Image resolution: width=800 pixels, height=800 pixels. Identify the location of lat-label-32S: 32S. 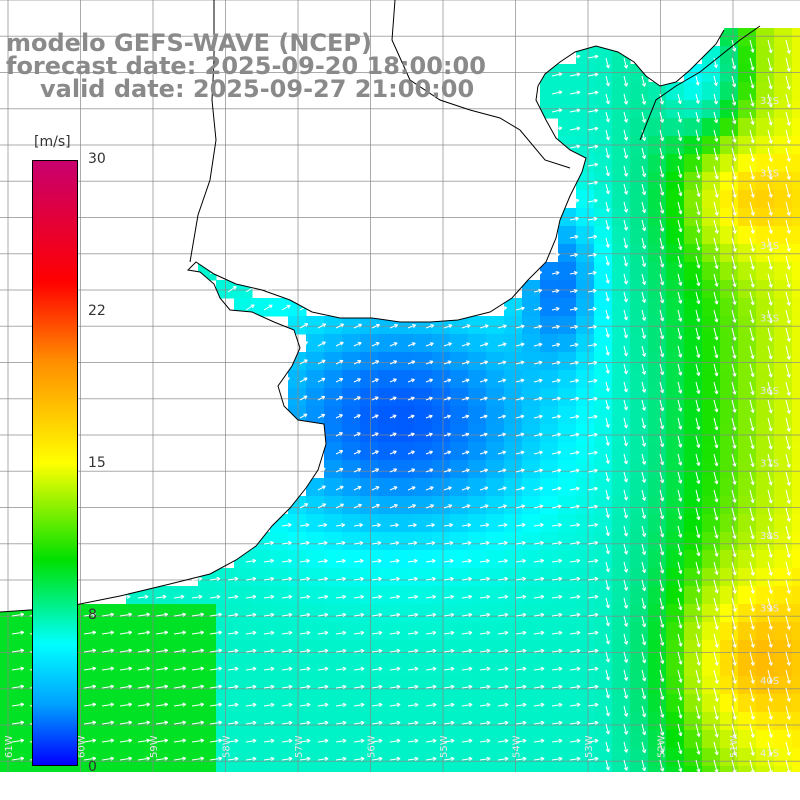
(769, 101).